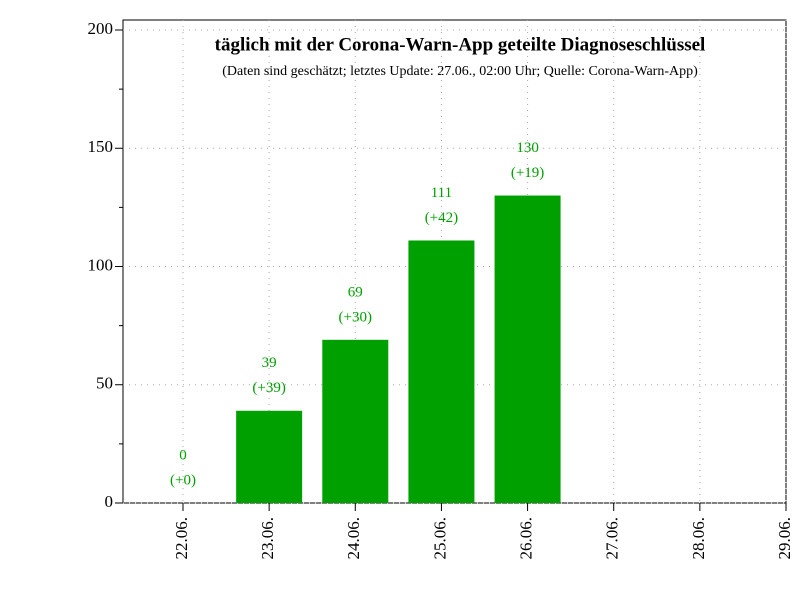  What do you see at coordinates (527, 173) in the screenshot?
I see `change-label: (+19)` at bounding box center [527, 173].